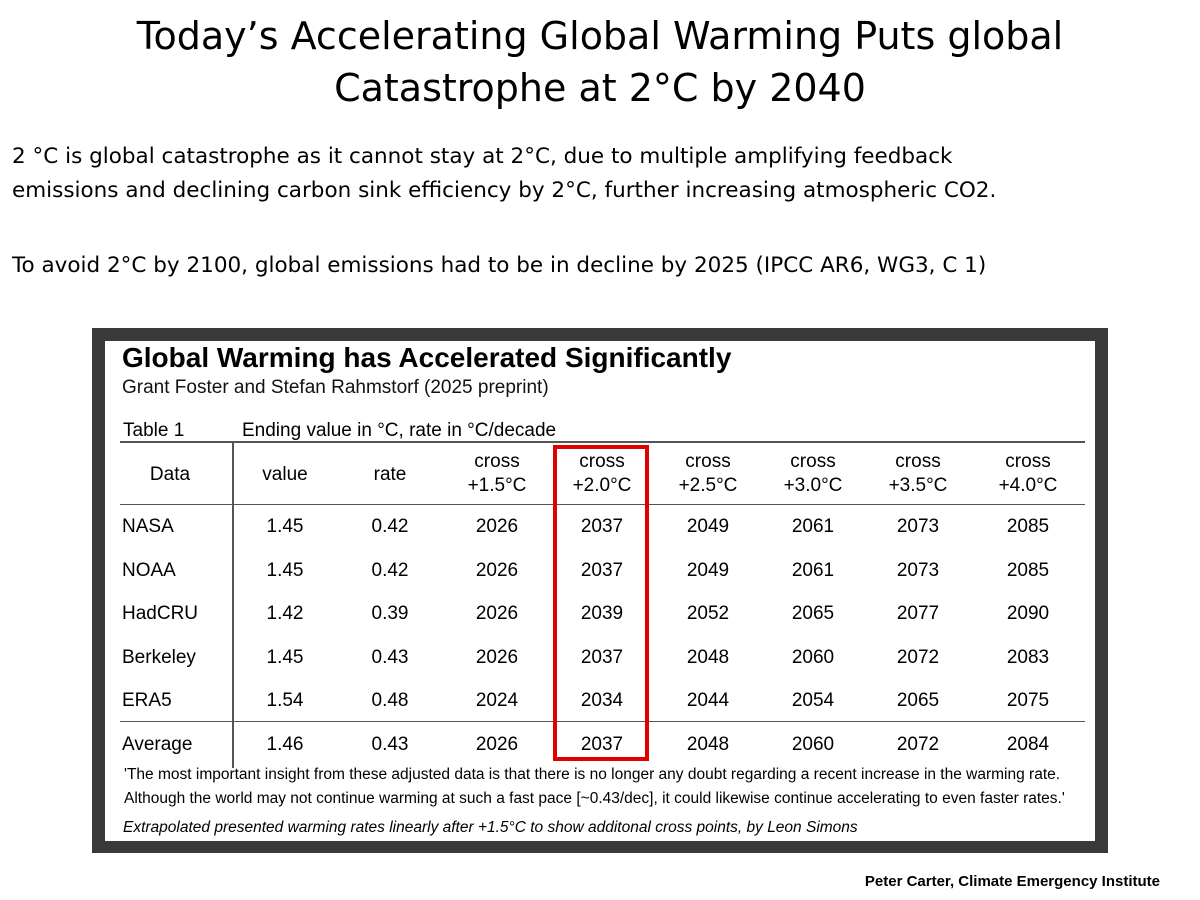  I want to click on table-label: Table 1, so click(154, 430).